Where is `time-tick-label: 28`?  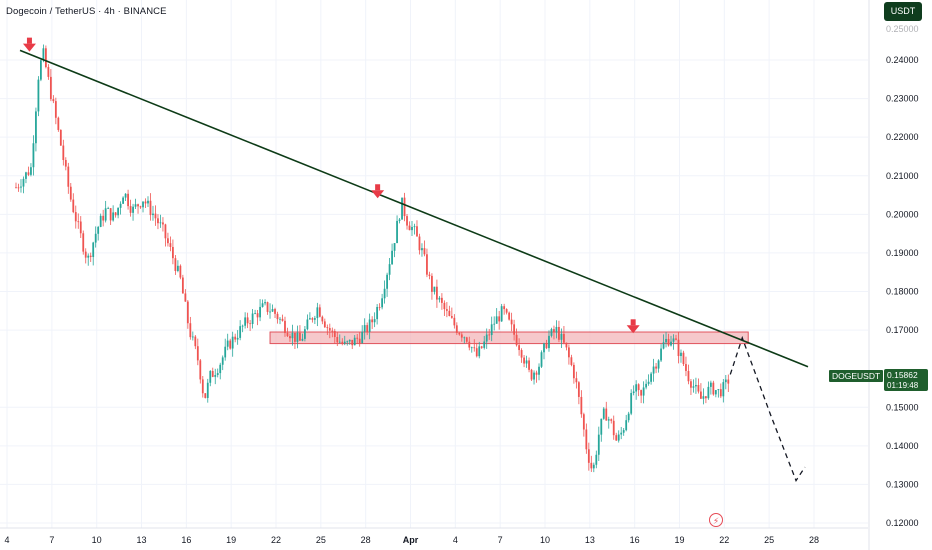
time-tick-label: 28 is located at coordinates (366, 540).